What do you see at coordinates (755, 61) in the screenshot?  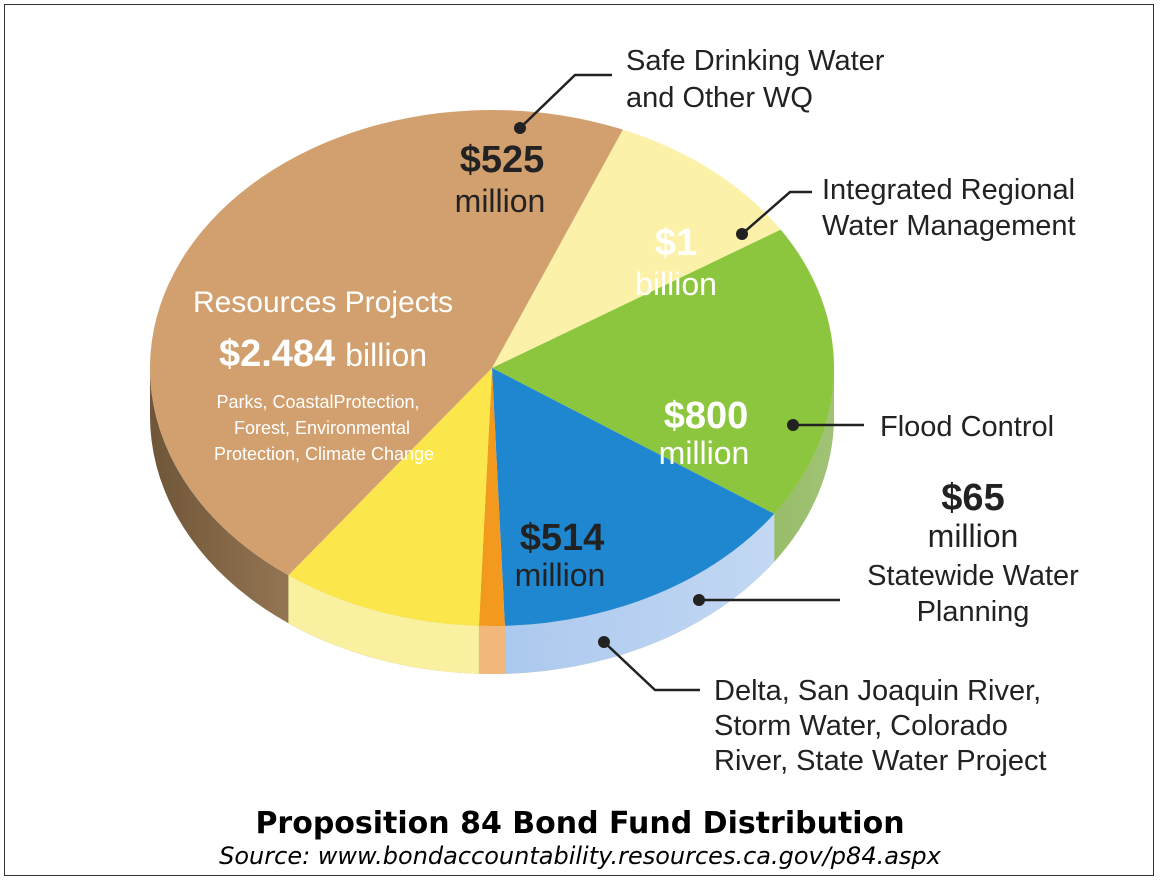 I see `label-safe-1: Safe Drinking Water` at bounding box center [755, 61].